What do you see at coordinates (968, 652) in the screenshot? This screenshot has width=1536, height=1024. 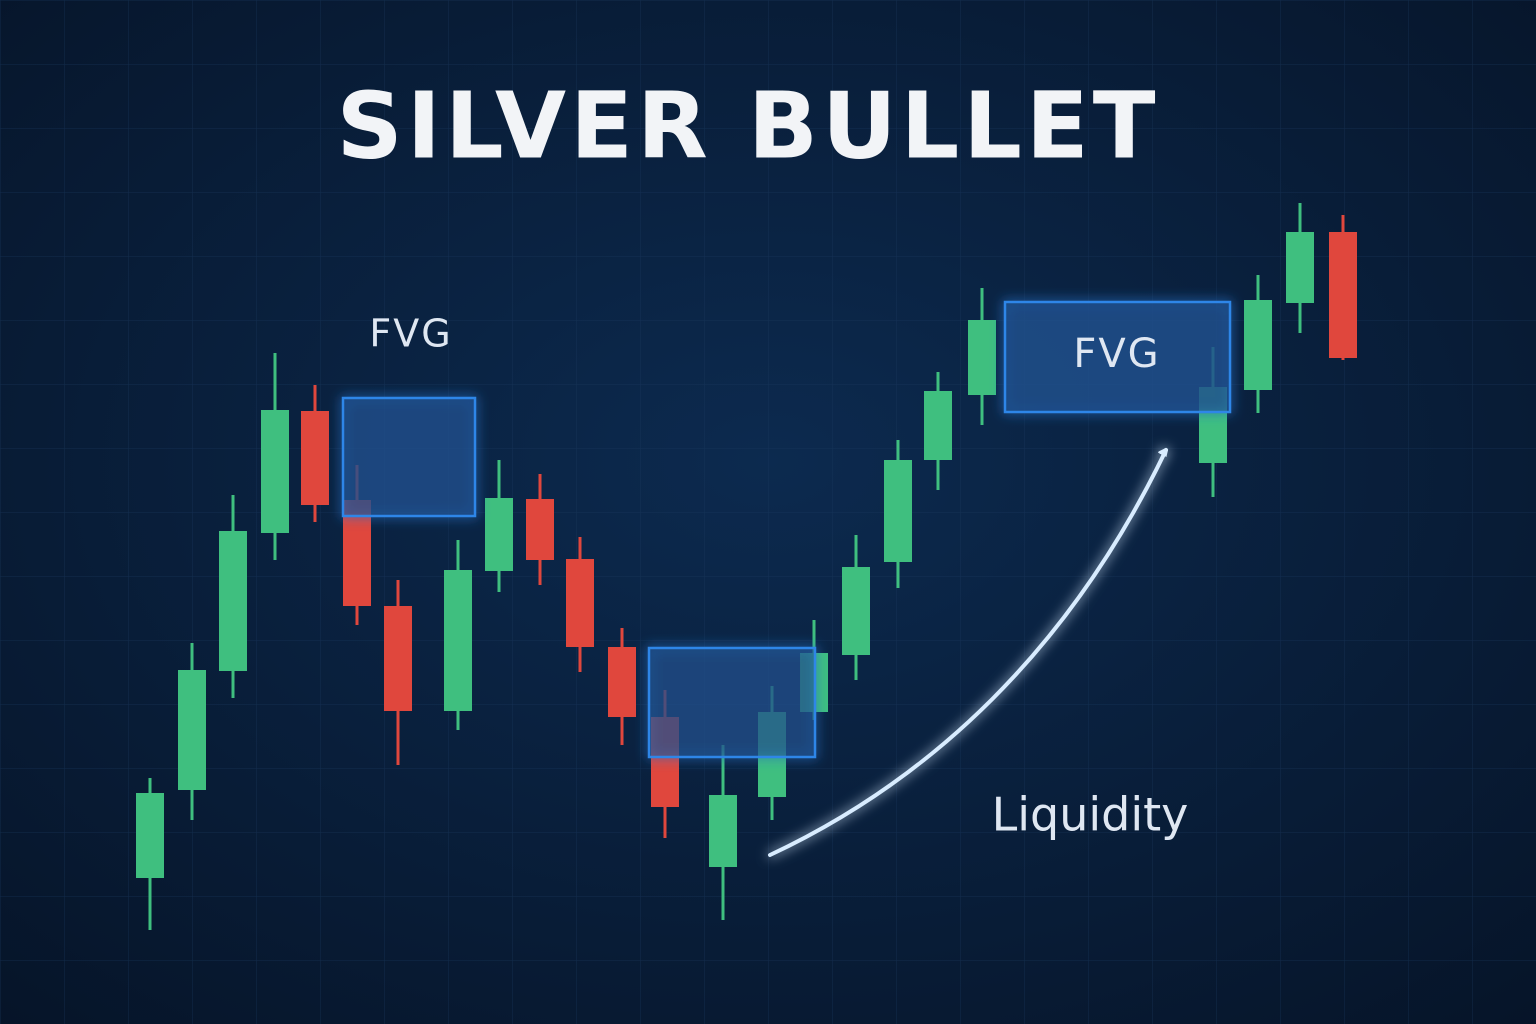 I see `arrow` at bounding box center [968, 652].